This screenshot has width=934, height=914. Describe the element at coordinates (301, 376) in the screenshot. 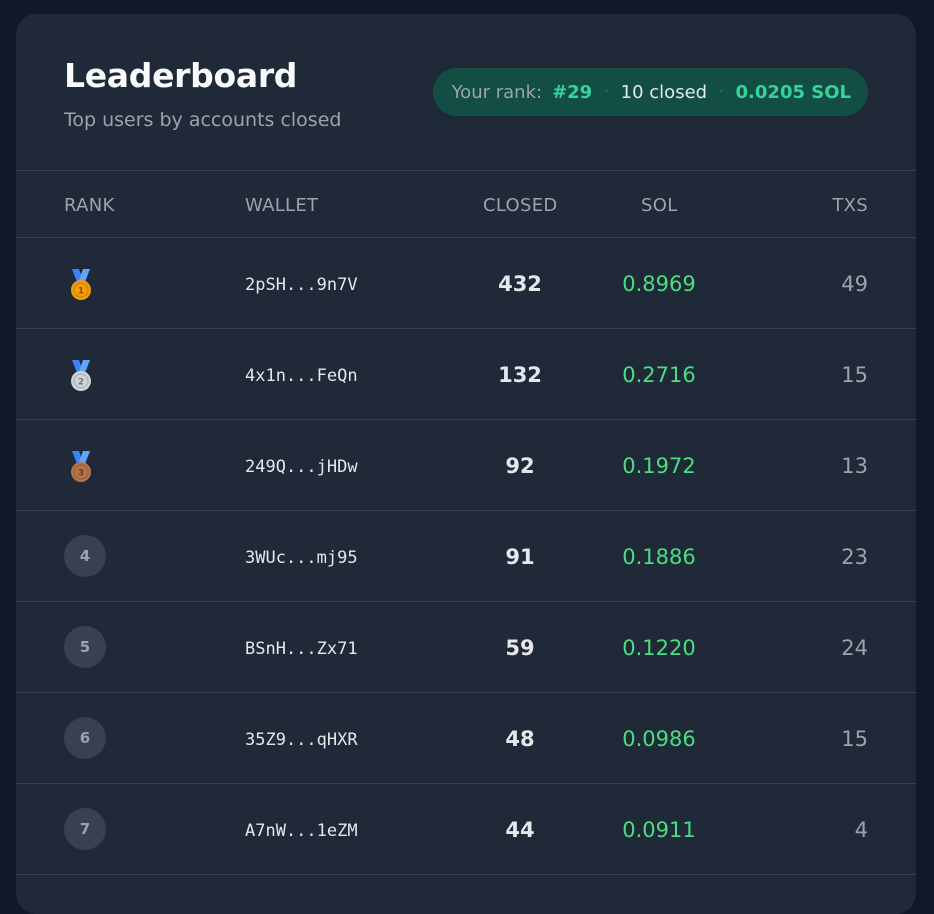

I see `wallet-address: 4x1n...FeQn` at that location.